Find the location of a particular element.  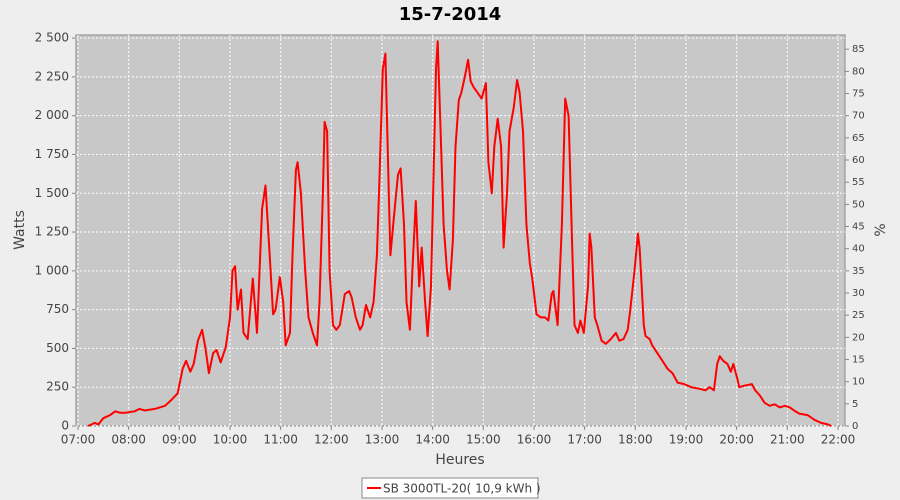

y2-tick-label: 0 is located at coordinates (855, 426).